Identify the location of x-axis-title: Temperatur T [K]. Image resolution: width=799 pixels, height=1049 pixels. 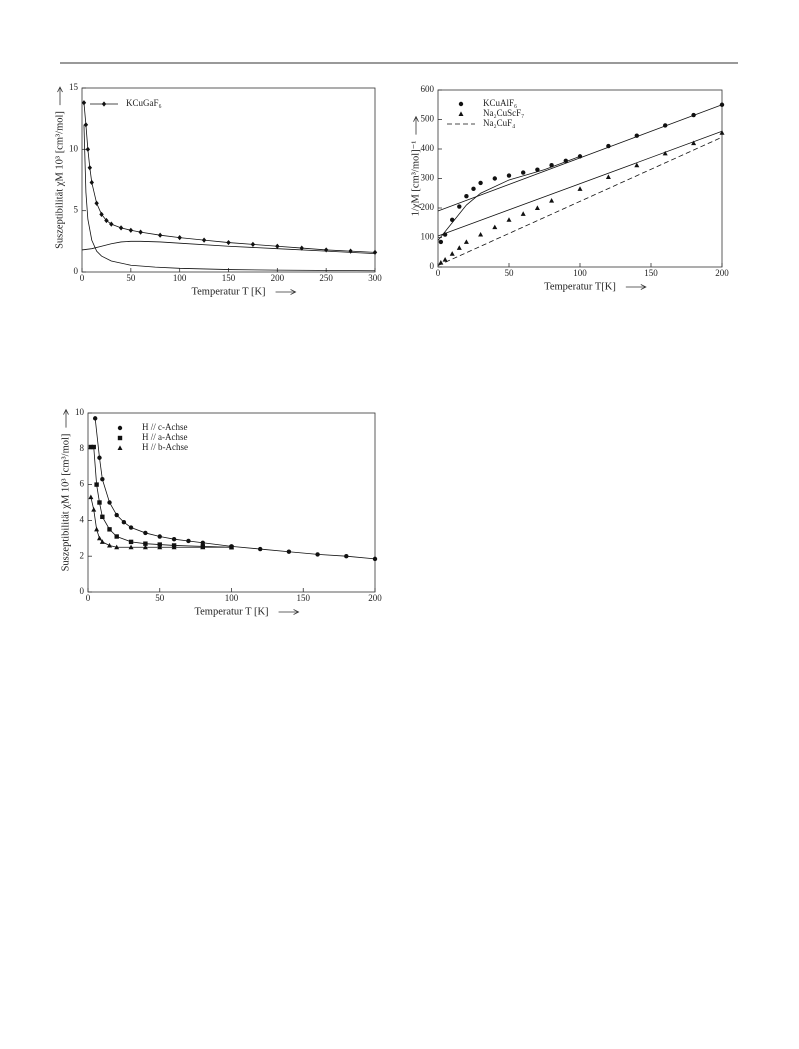
(228, 291).